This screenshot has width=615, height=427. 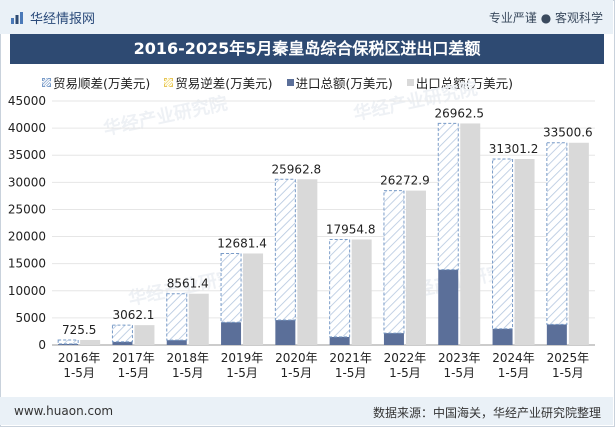 I want to click on x-tick-label: 2024年, so click(x=513, y=358).